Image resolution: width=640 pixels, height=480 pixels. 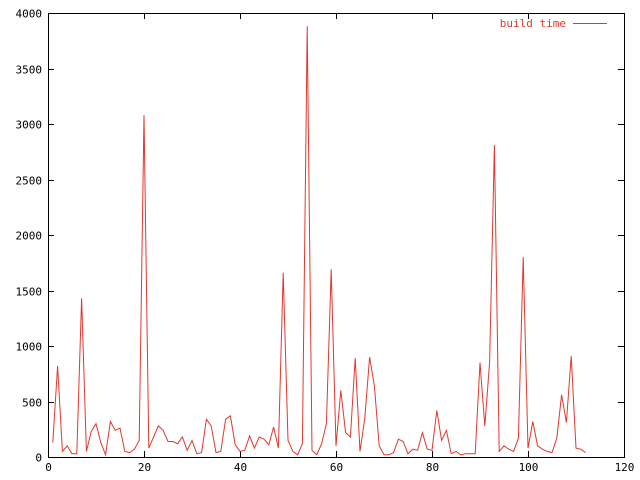 What do you see at coordinates (533, 23) in the screenshot?
I see `legend-label-build-time: build time` at bounding box center [533, 23].